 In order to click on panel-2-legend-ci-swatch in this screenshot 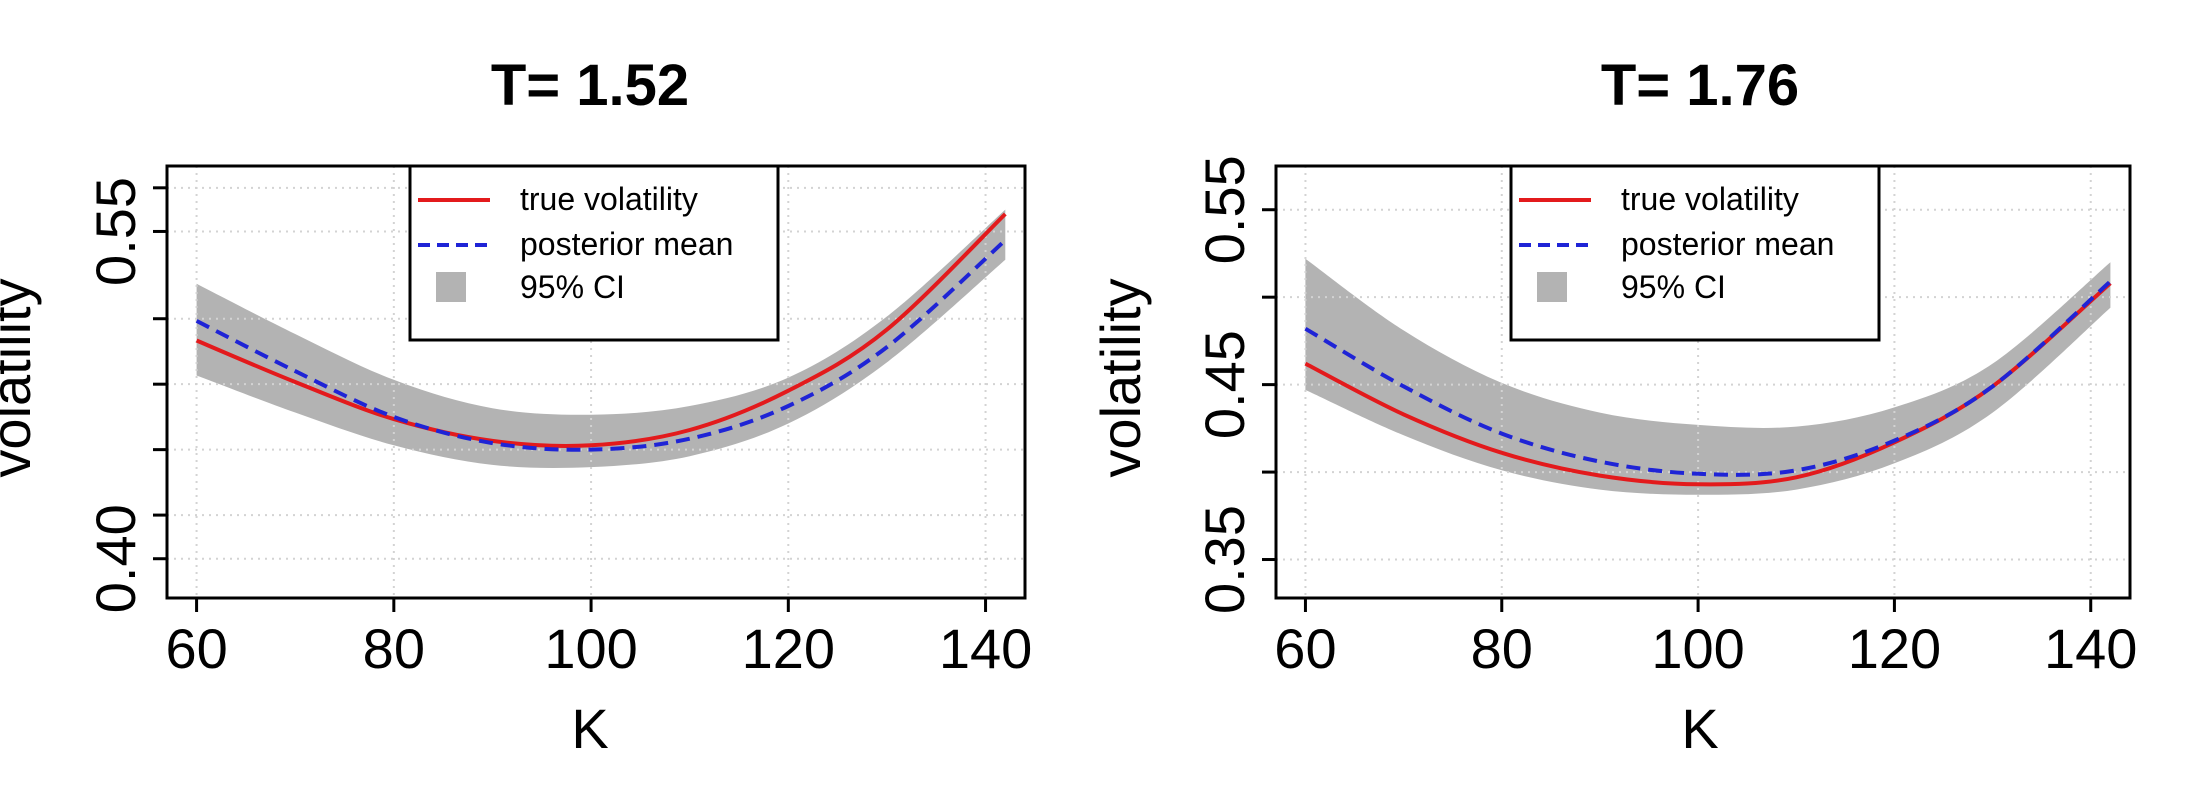, I will do `click(1552, 287)`.